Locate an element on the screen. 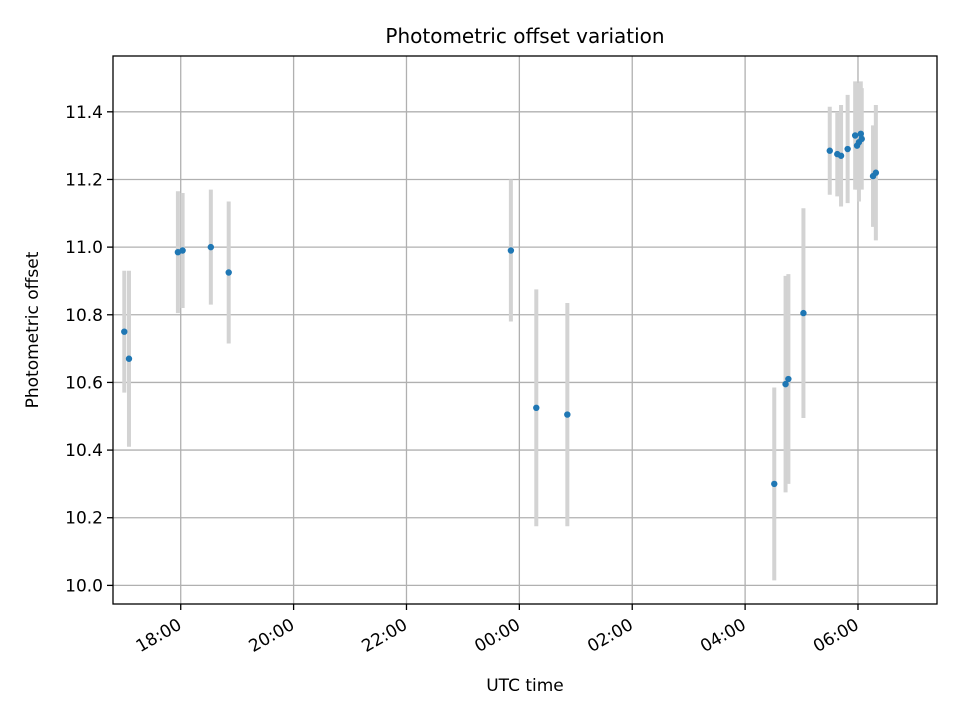 This screenshot has height=720, width=960. x-tick-label: 22:00 is located at coordinates (385, 636).